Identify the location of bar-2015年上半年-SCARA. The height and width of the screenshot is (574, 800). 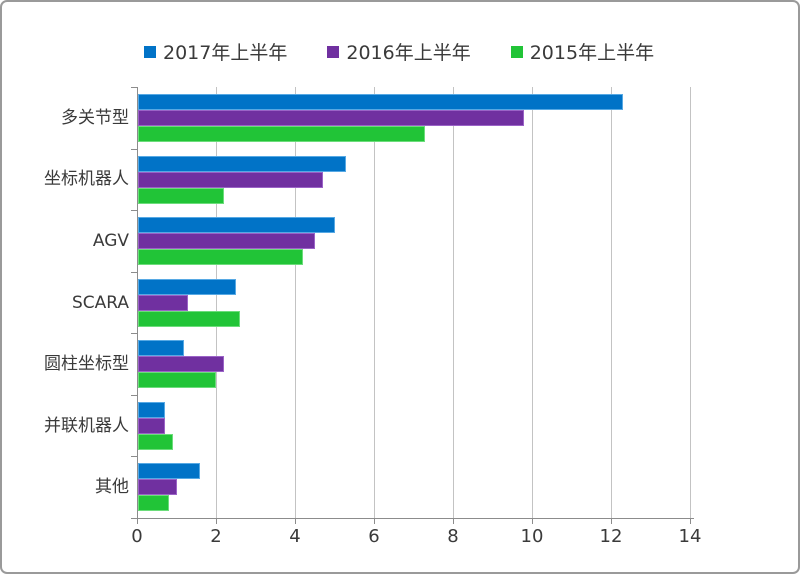
(189, 318).